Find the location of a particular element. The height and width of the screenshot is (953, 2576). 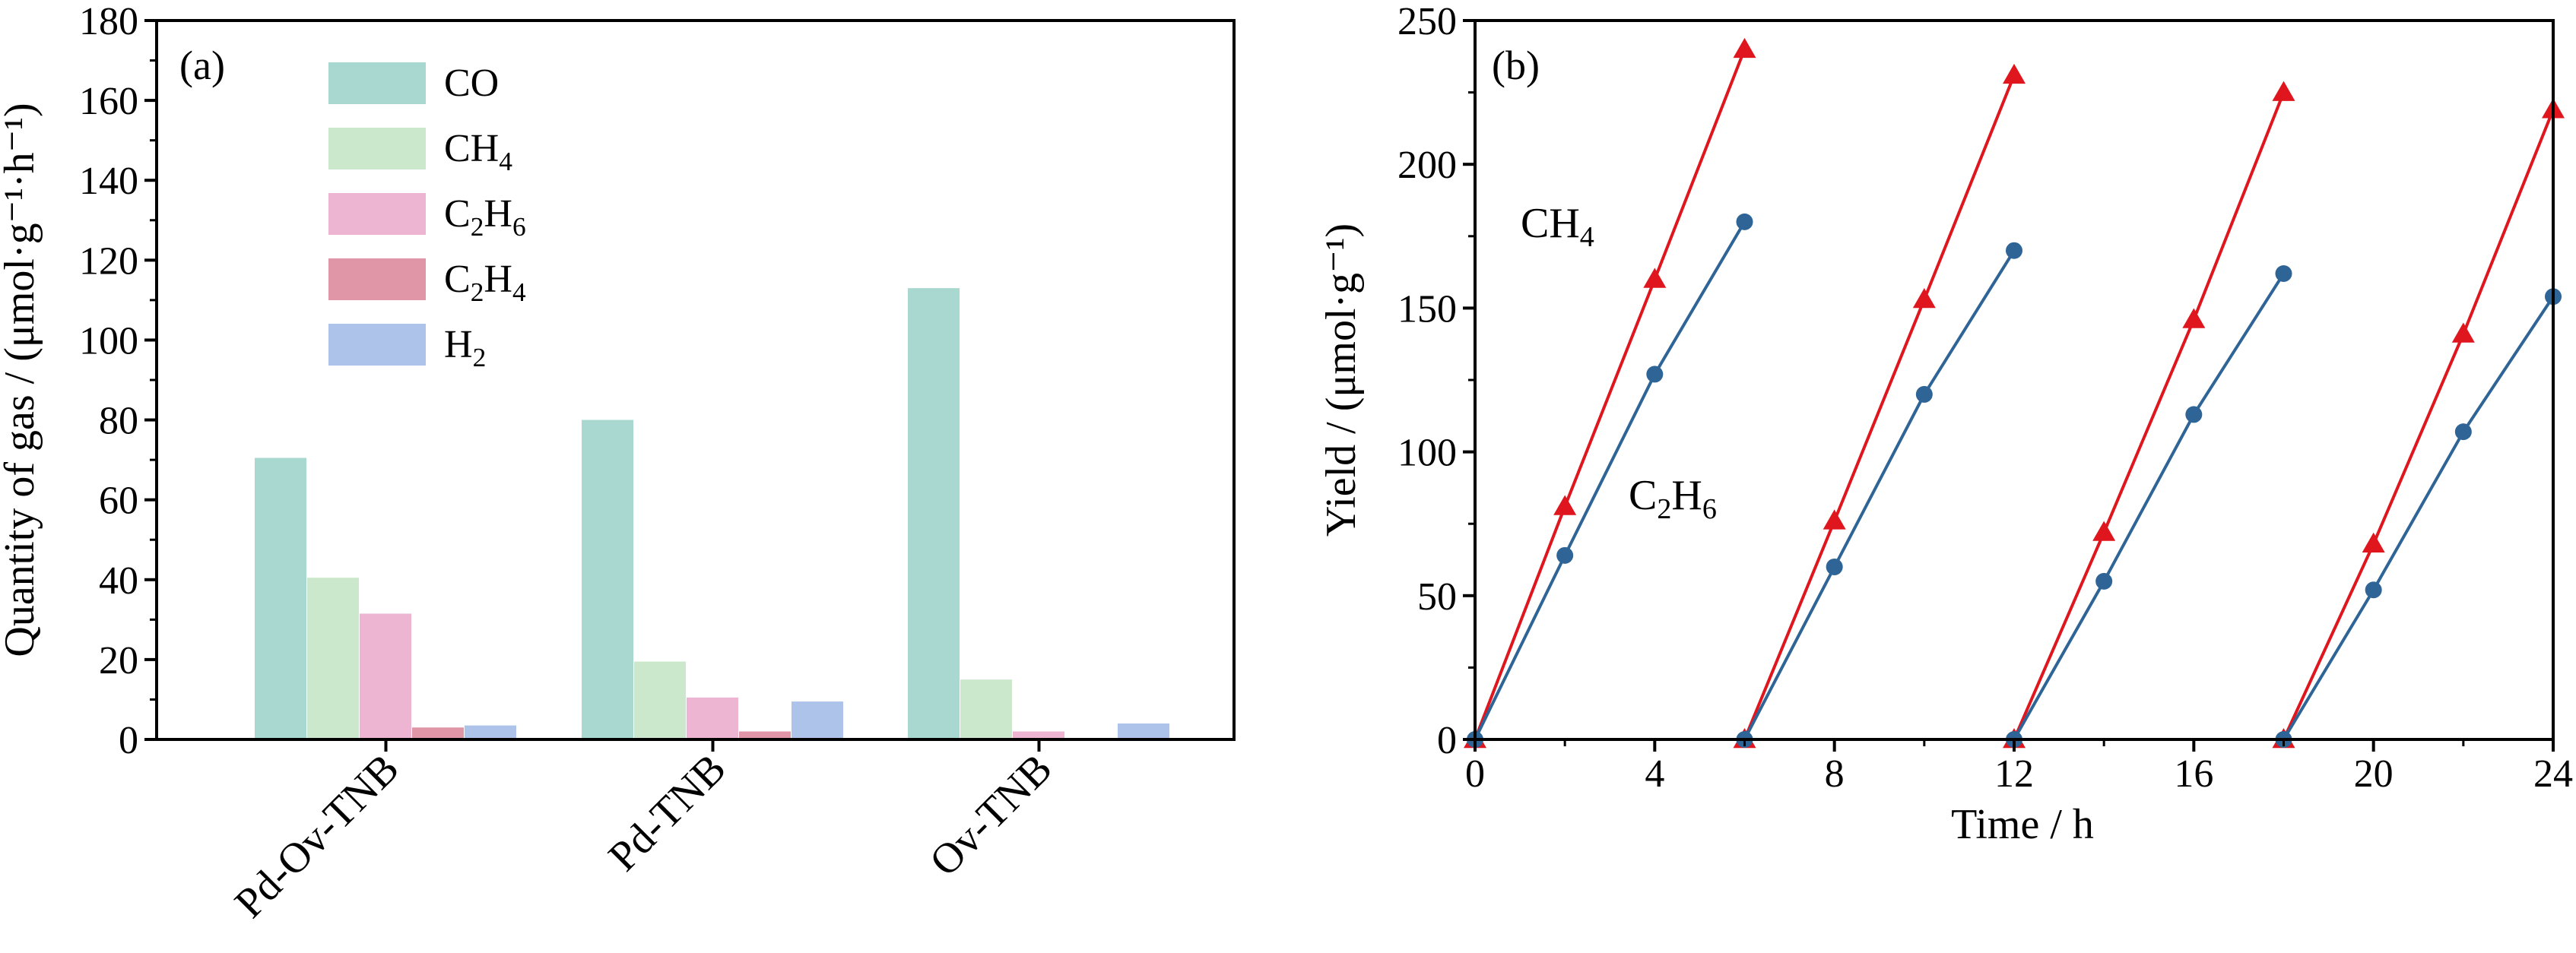

x-tick-label: 20 is located at coordinates (2374, 774).